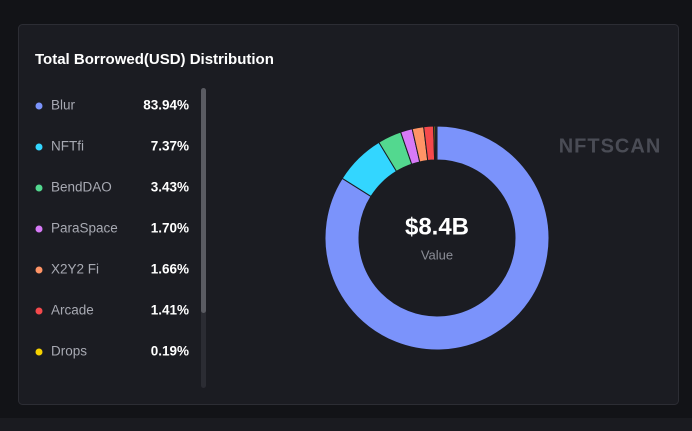 The width and height of the screenshot is (692, 431). I want to click on legend-value: 3.43%, so click(170, 187).